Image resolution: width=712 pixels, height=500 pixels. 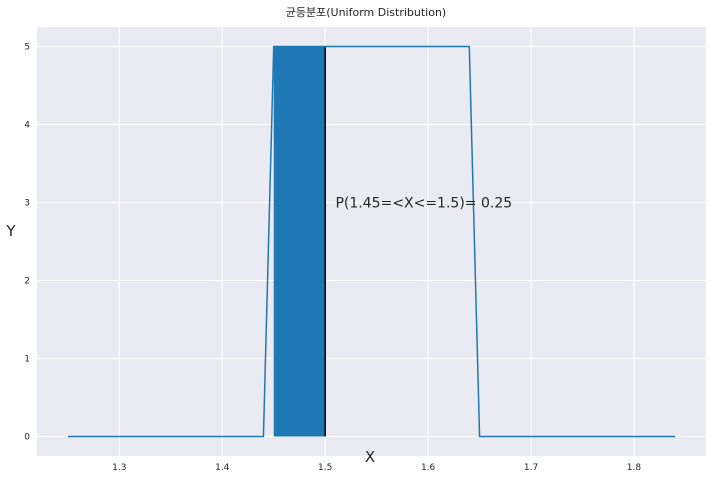 I want to click on shaded-probability-area, so click(x=299, y=241).